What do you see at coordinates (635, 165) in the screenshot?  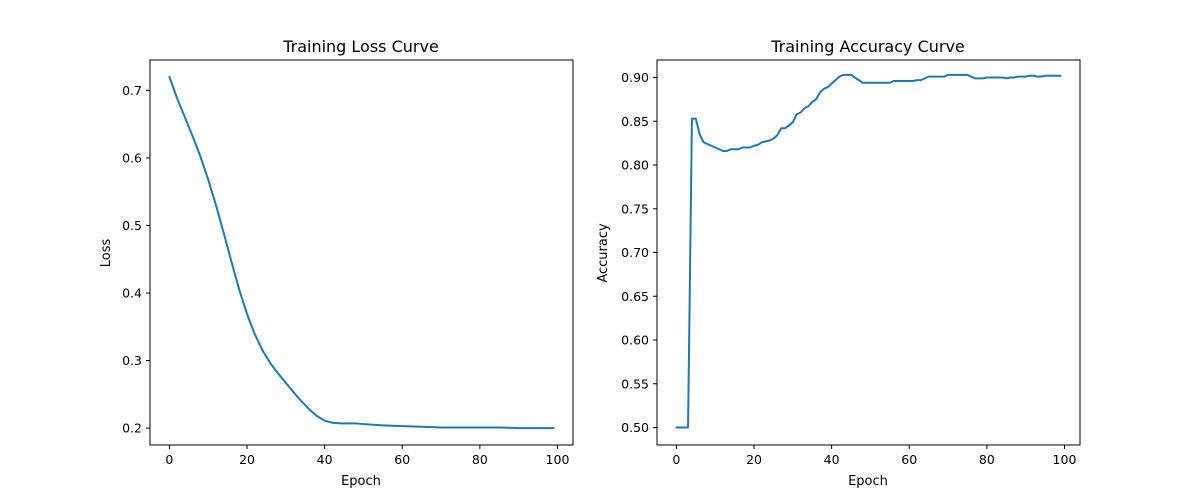 I see `y-tick-label: 0.80` at bounding box center [635, 165].